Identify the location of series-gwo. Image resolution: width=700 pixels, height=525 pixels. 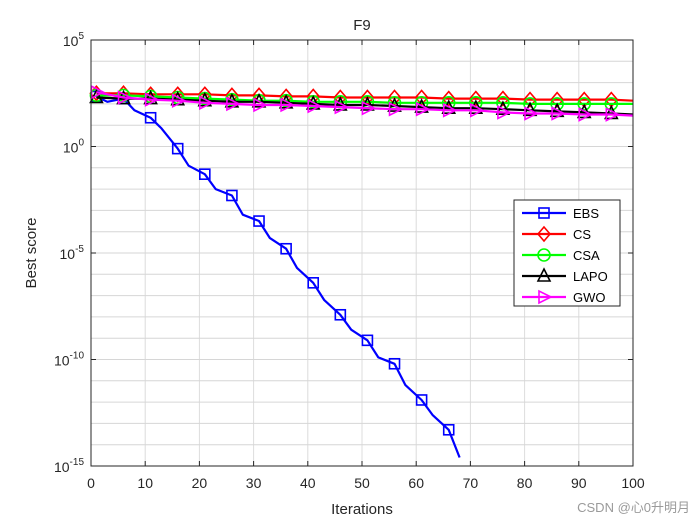
(362, 103).